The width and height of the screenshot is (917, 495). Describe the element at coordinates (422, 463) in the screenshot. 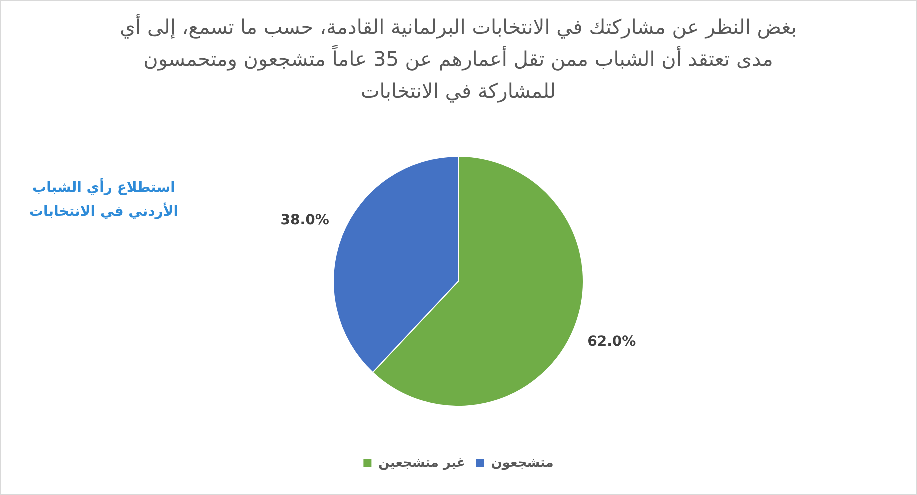

I see `legend-label: غير متشجعين` at that location.